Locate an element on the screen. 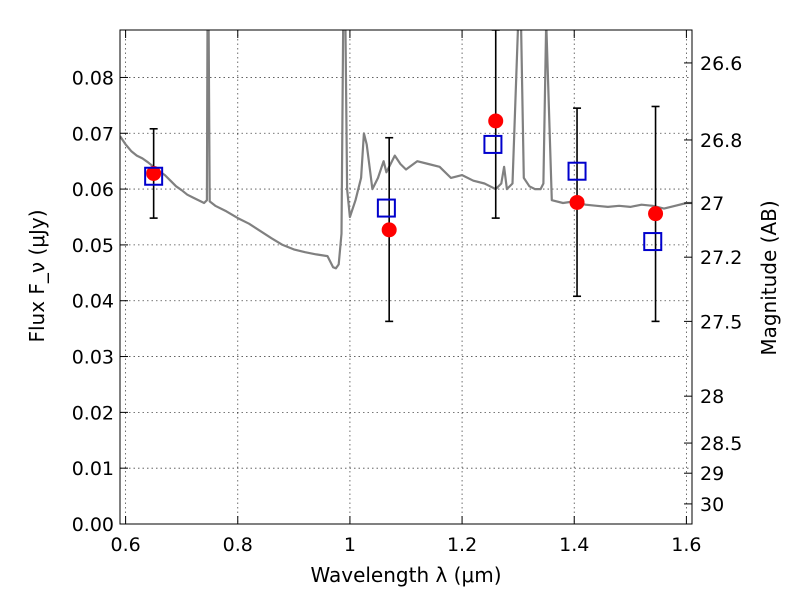 Image resolution: width=800 pixels, height=600 pixels. y-axis-title: Flux F_ν (μJy) is located at coordinates (37, 275).